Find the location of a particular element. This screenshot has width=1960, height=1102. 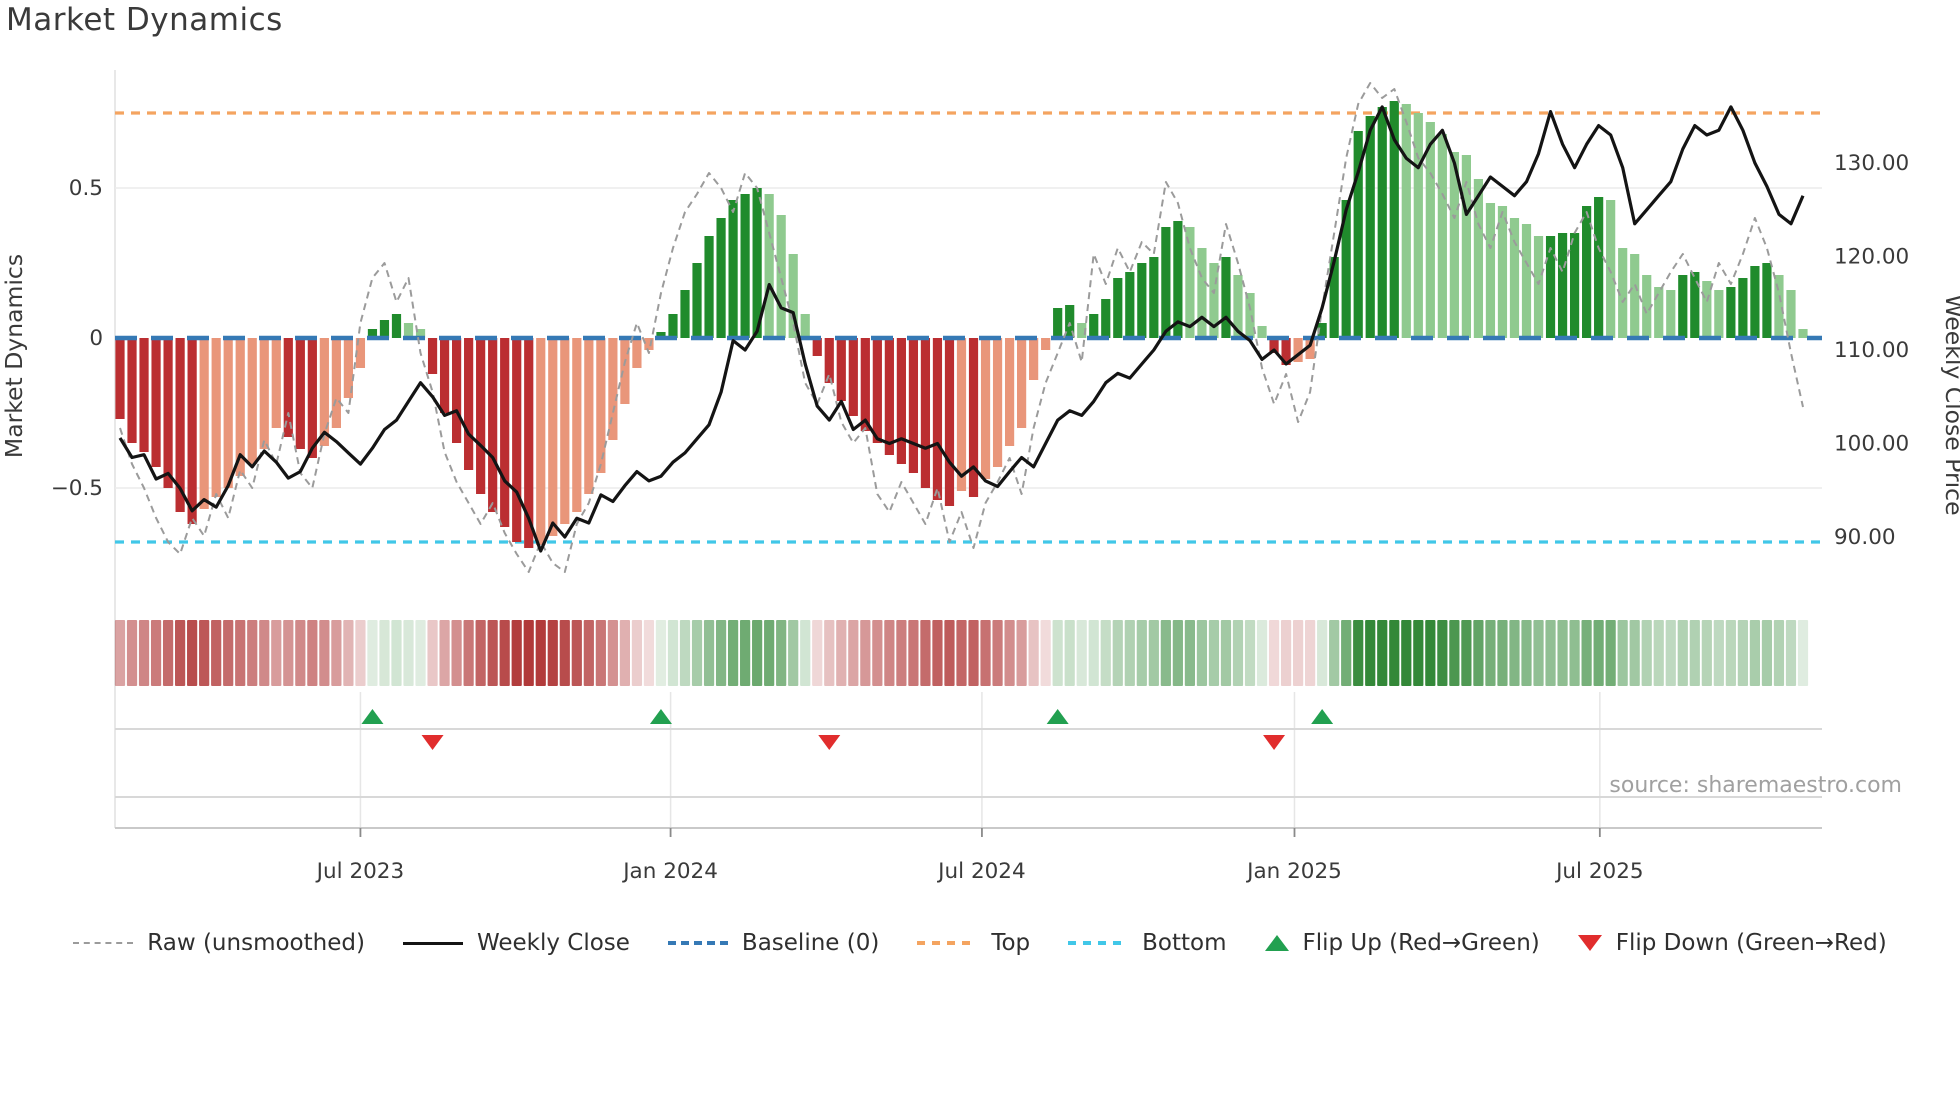

x-tick-label: Jan 2024 is located at coordinates (669, 871).